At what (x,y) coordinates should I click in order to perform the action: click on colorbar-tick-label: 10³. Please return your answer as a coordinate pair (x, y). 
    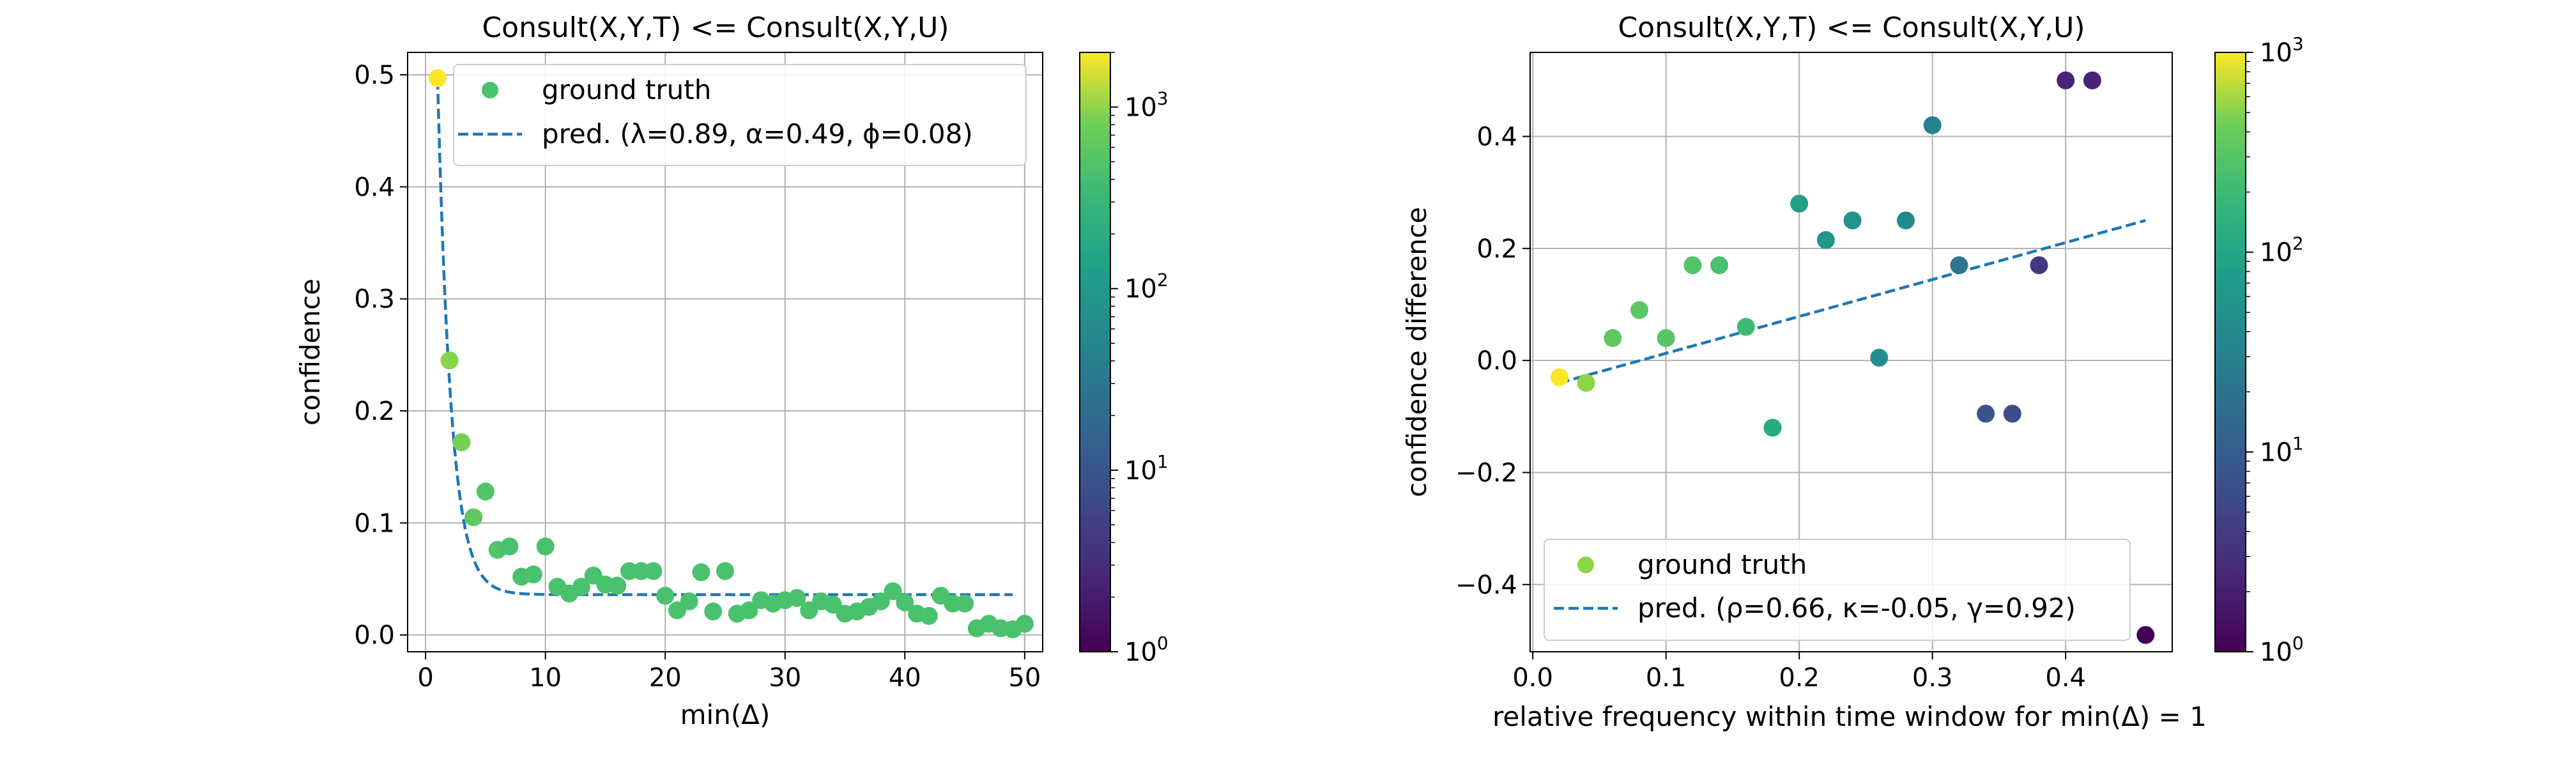
    Looking at the image, I should click on (2282, 50).